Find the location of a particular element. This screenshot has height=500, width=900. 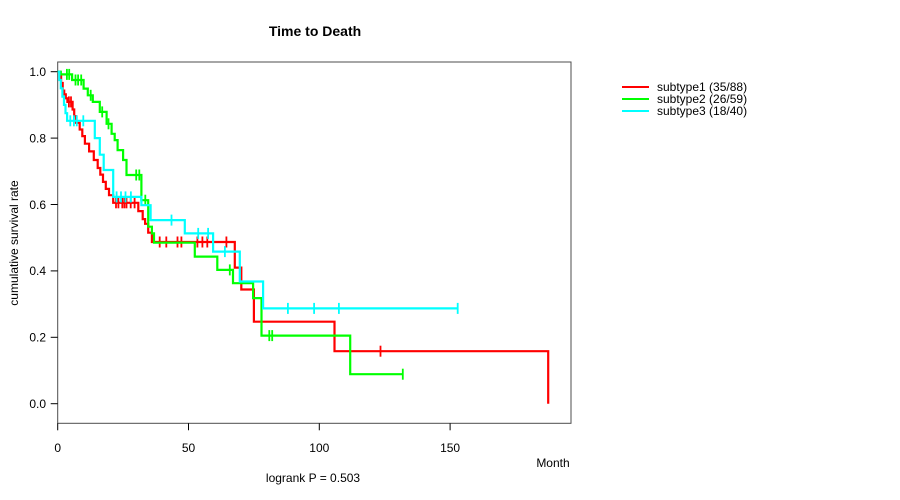

legend-row-subtype1: subtype1 (35/88) is located at coordinates (684, 87).